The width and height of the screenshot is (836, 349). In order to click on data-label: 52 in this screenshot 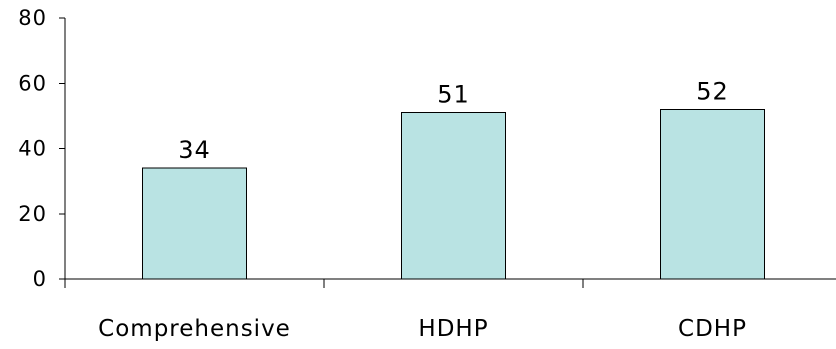, I will do `click(712, 91)`.